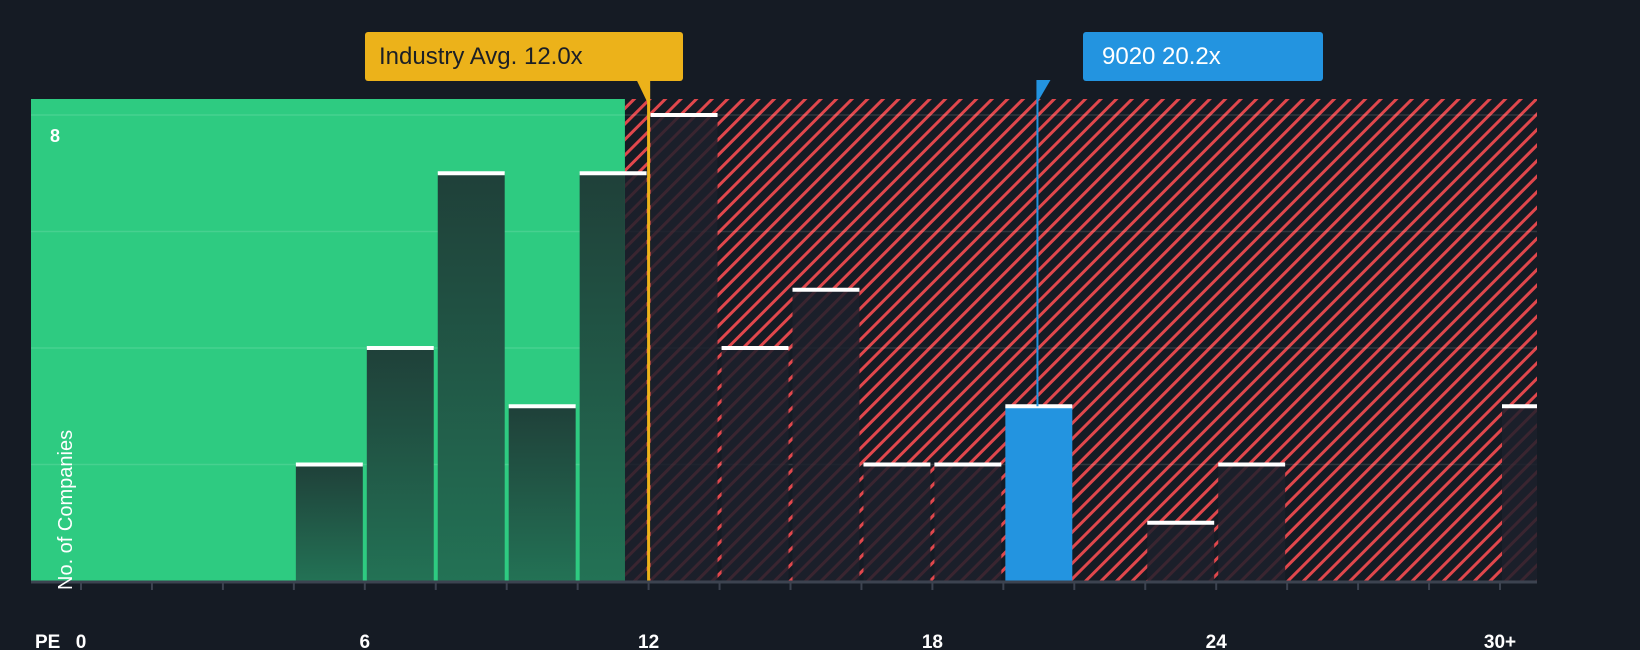  What do you see at coordinates (47, 641) in the screenshot?
I see `x-axis-title: PE` at bounding box center [47, 641].